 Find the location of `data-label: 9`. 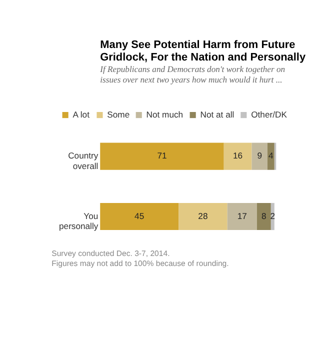

data-label: 9 is located at coordinates (259, 155).